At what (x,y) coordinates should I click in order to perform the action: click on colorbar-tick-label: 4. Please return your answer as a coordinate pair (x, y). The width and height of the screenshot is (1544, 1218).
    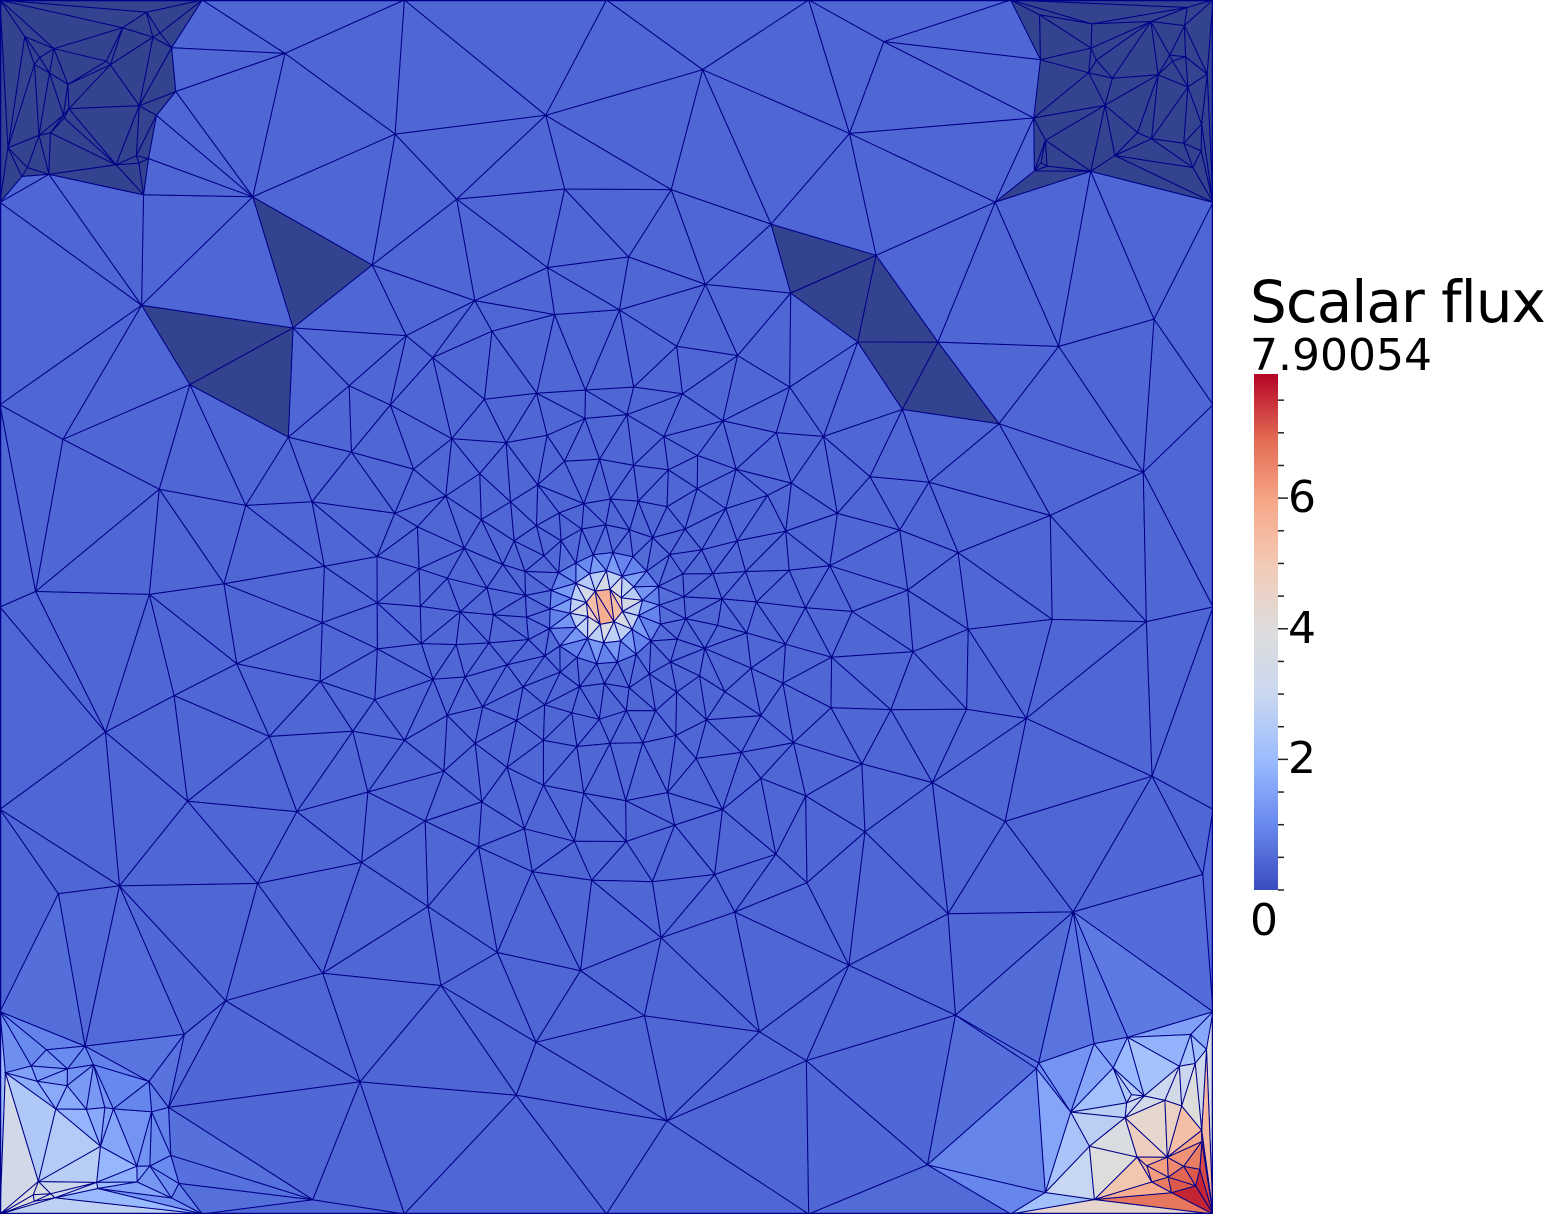
    Looking at the image, I should click on (1302, 628).